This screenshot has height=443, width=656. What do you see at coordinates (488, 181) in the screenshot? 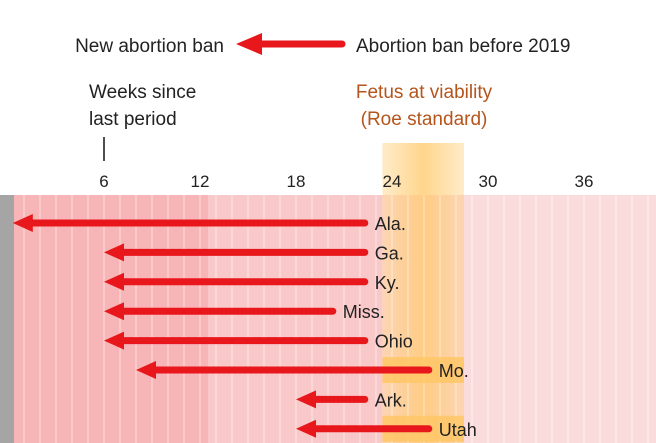
I see `x-tick-30: 30` at bounding box center [488, 181].